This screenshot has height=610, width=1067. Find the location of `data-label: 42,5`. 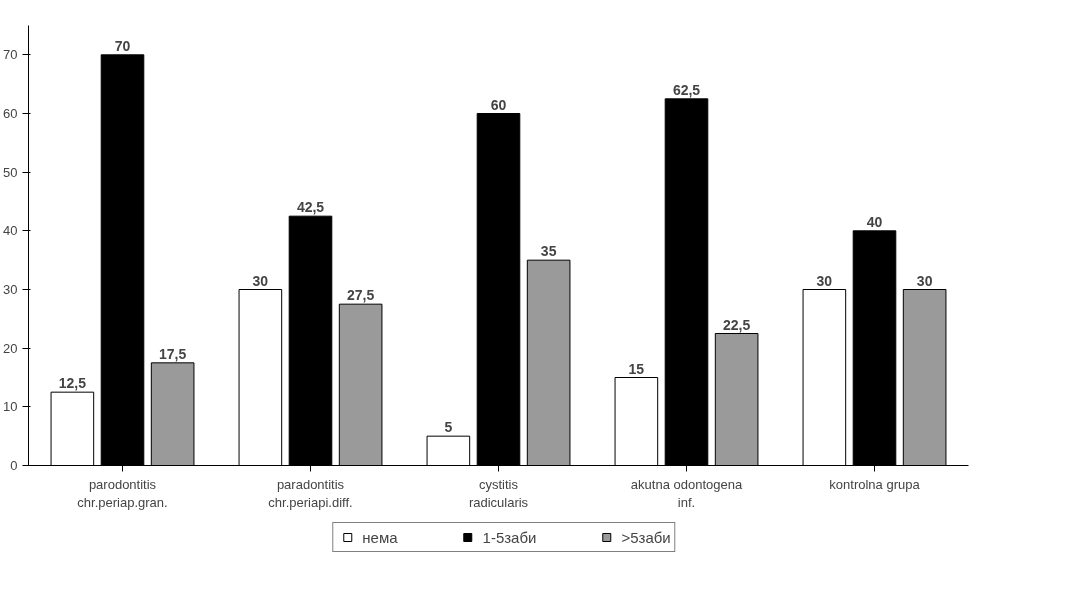

data-label: 42,5 is located at coordinates (310, 207).